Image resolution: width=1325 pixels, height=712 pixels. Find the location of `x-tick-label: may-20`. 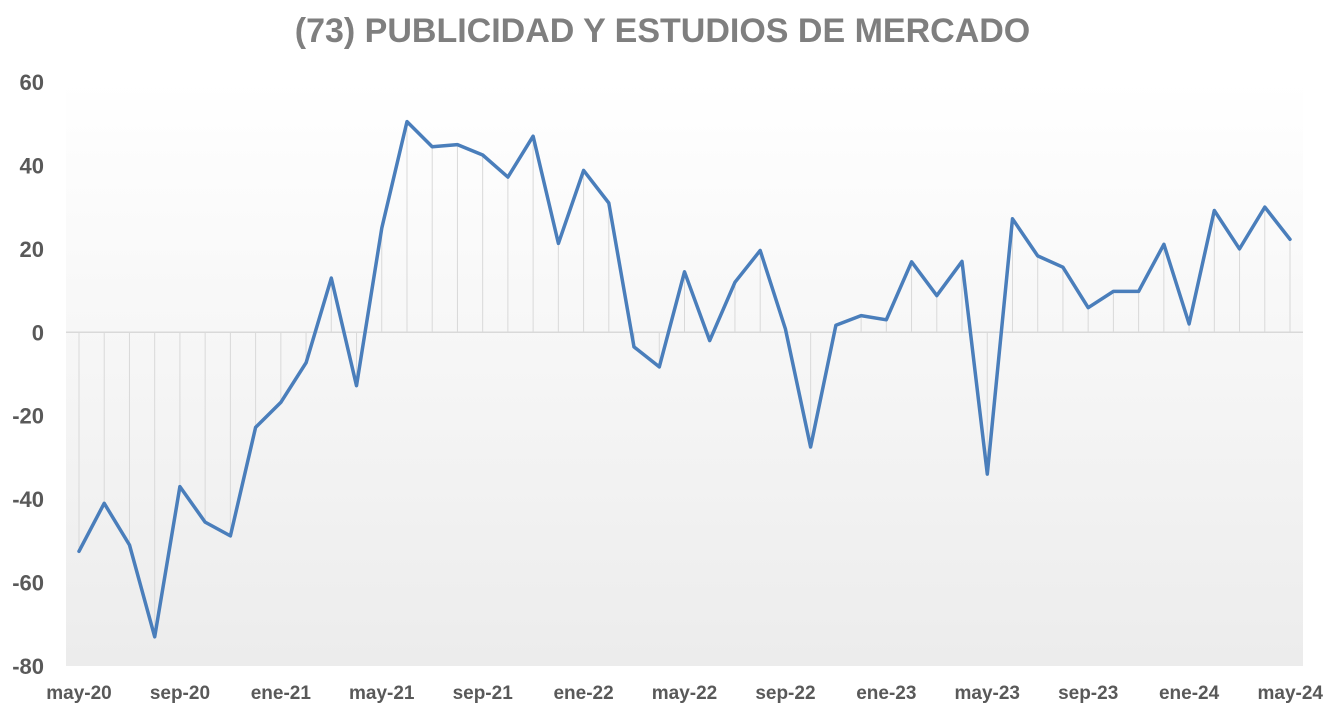

x-tick-label: may-20 is located at coordinates (79, 693).